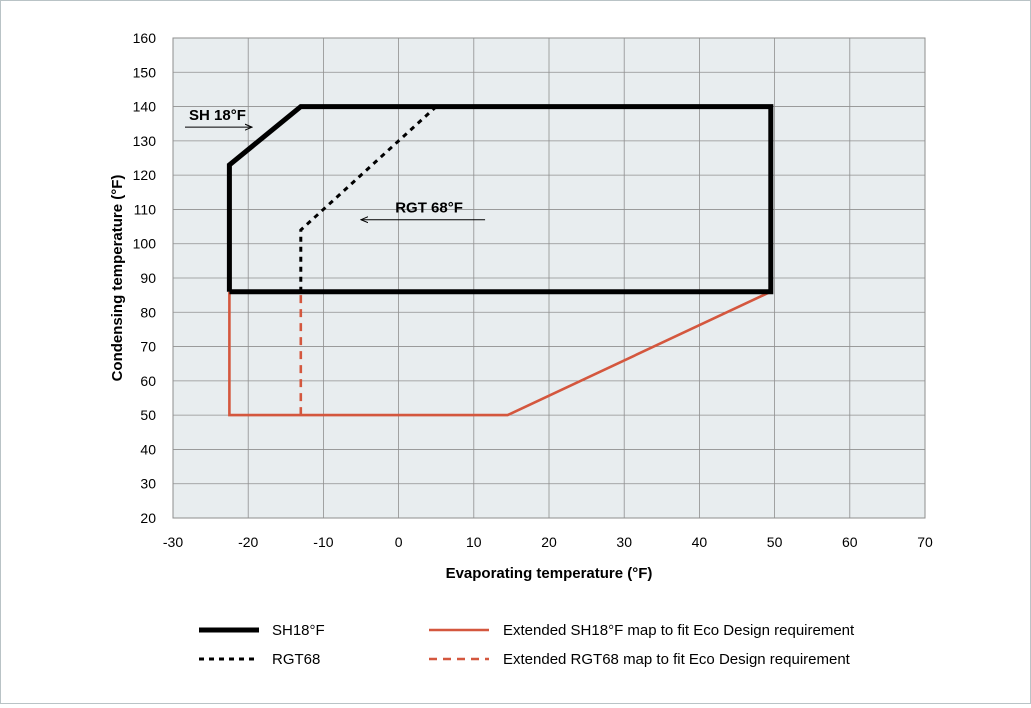  What do you see at coordinates (117, 278) in the screenshot?
I see `y-axis-label: Condensing temperature (°F)` at bounding box center [117, 278].